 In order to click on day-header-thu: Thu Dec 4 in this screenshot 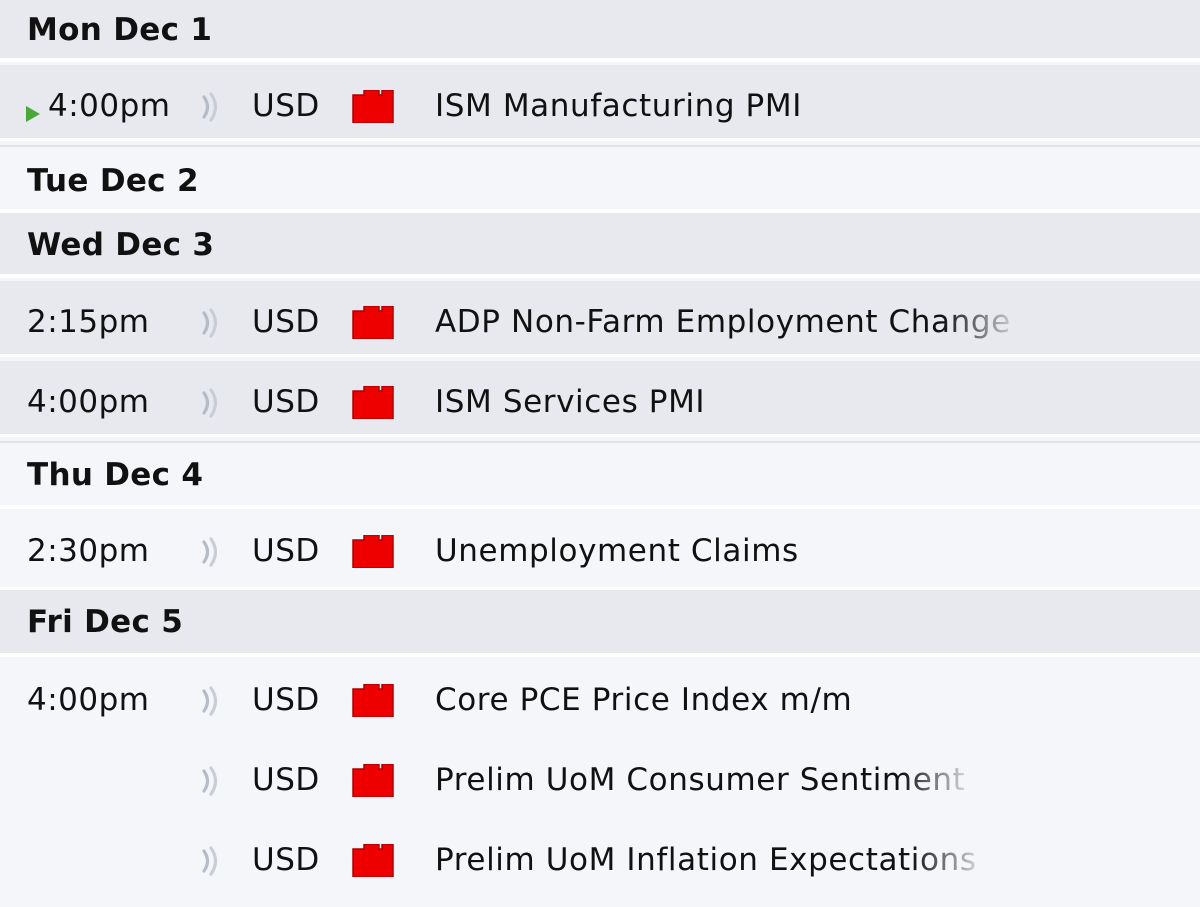, I will do `click(600, 475)`.